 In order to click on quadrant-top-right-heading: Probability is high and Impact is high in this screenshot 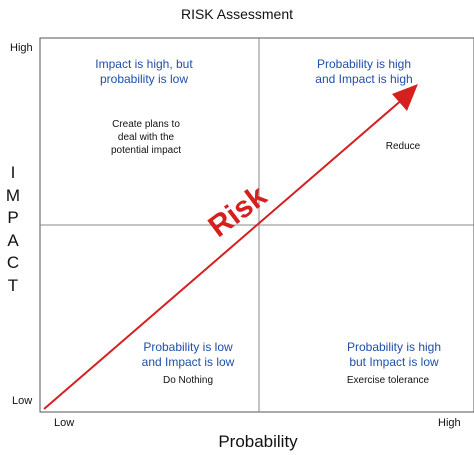, I will do `click(364, 72)`.